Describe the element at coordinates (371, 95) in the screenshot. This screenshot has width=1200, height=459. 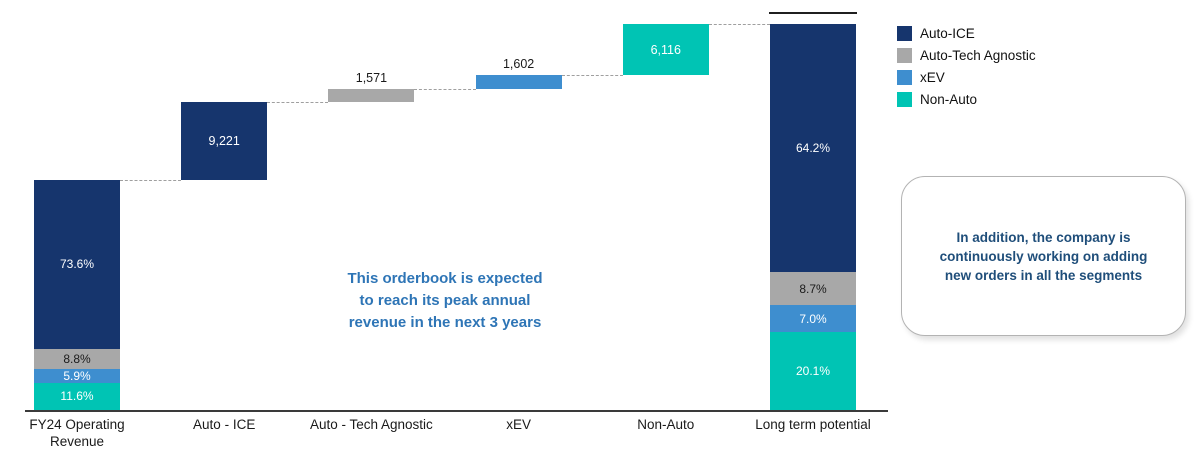
I see `increment-bar-auto-tech-agnostic` at that location.